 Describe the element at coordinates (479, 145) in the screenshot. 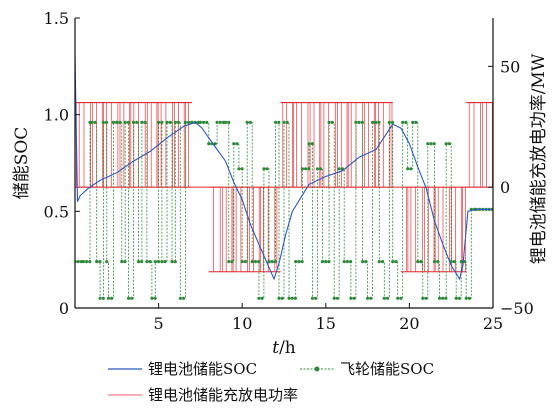

I see `power-segment` at that location.